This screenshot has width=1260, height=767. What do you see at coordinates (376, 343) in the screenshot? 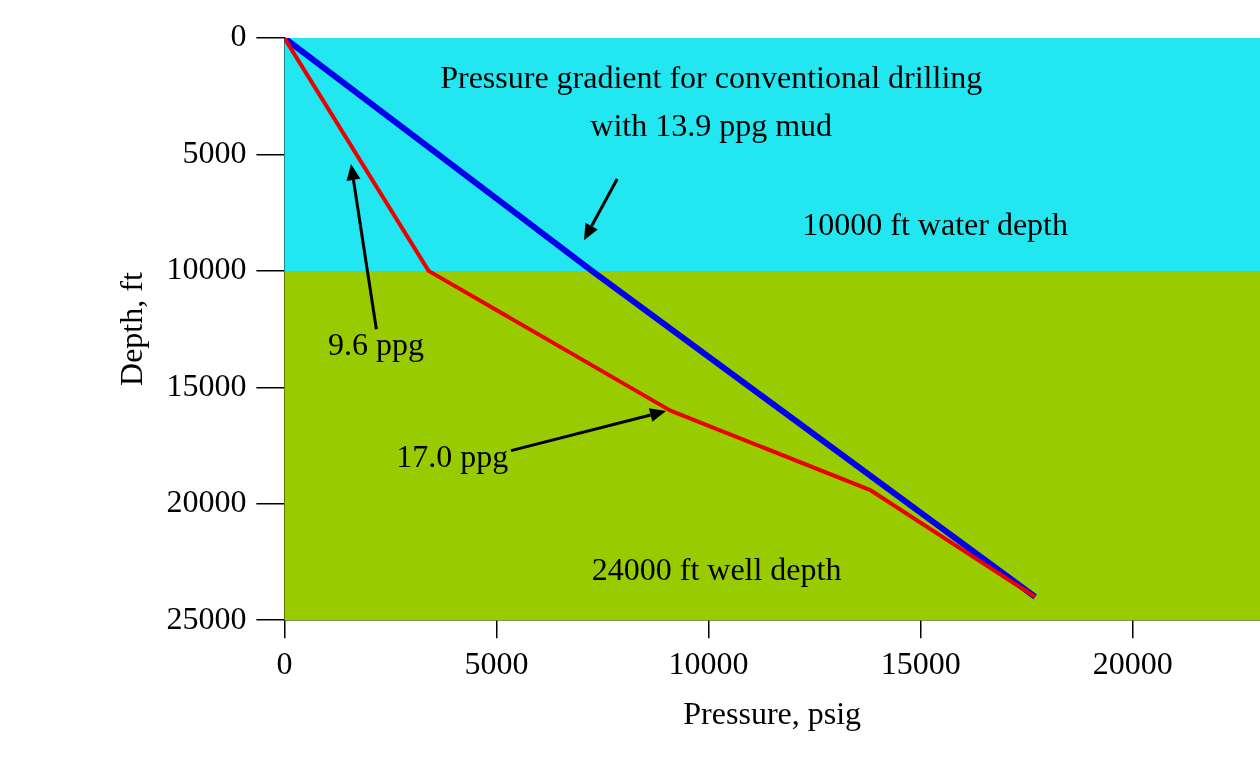
I see `annotation: 9.6 ppg` at bounding box center [376, 343].